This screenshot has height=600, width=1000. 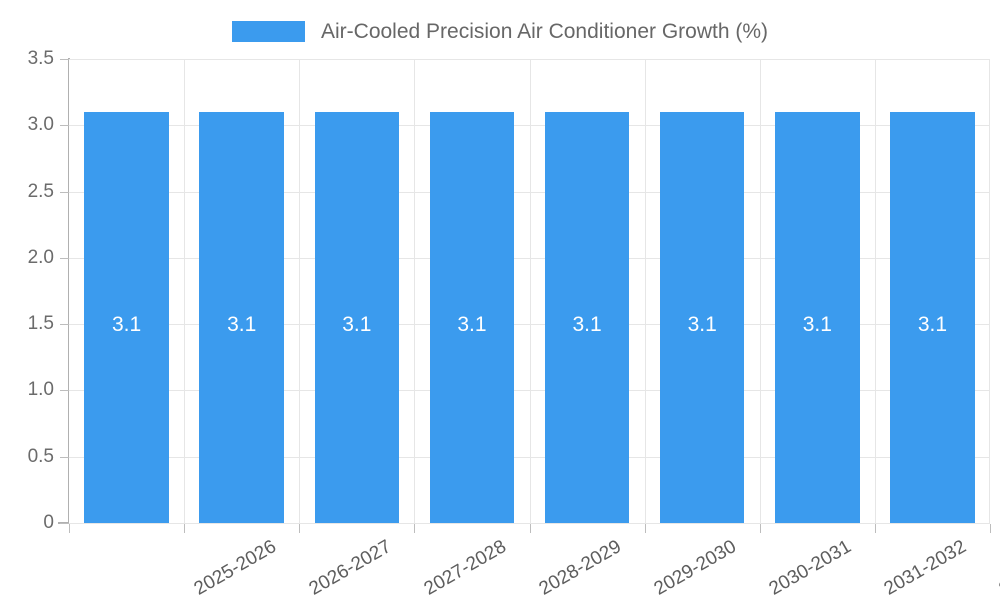 I want to click on y-tick-label: 2.5, so click(x=40, y=191).